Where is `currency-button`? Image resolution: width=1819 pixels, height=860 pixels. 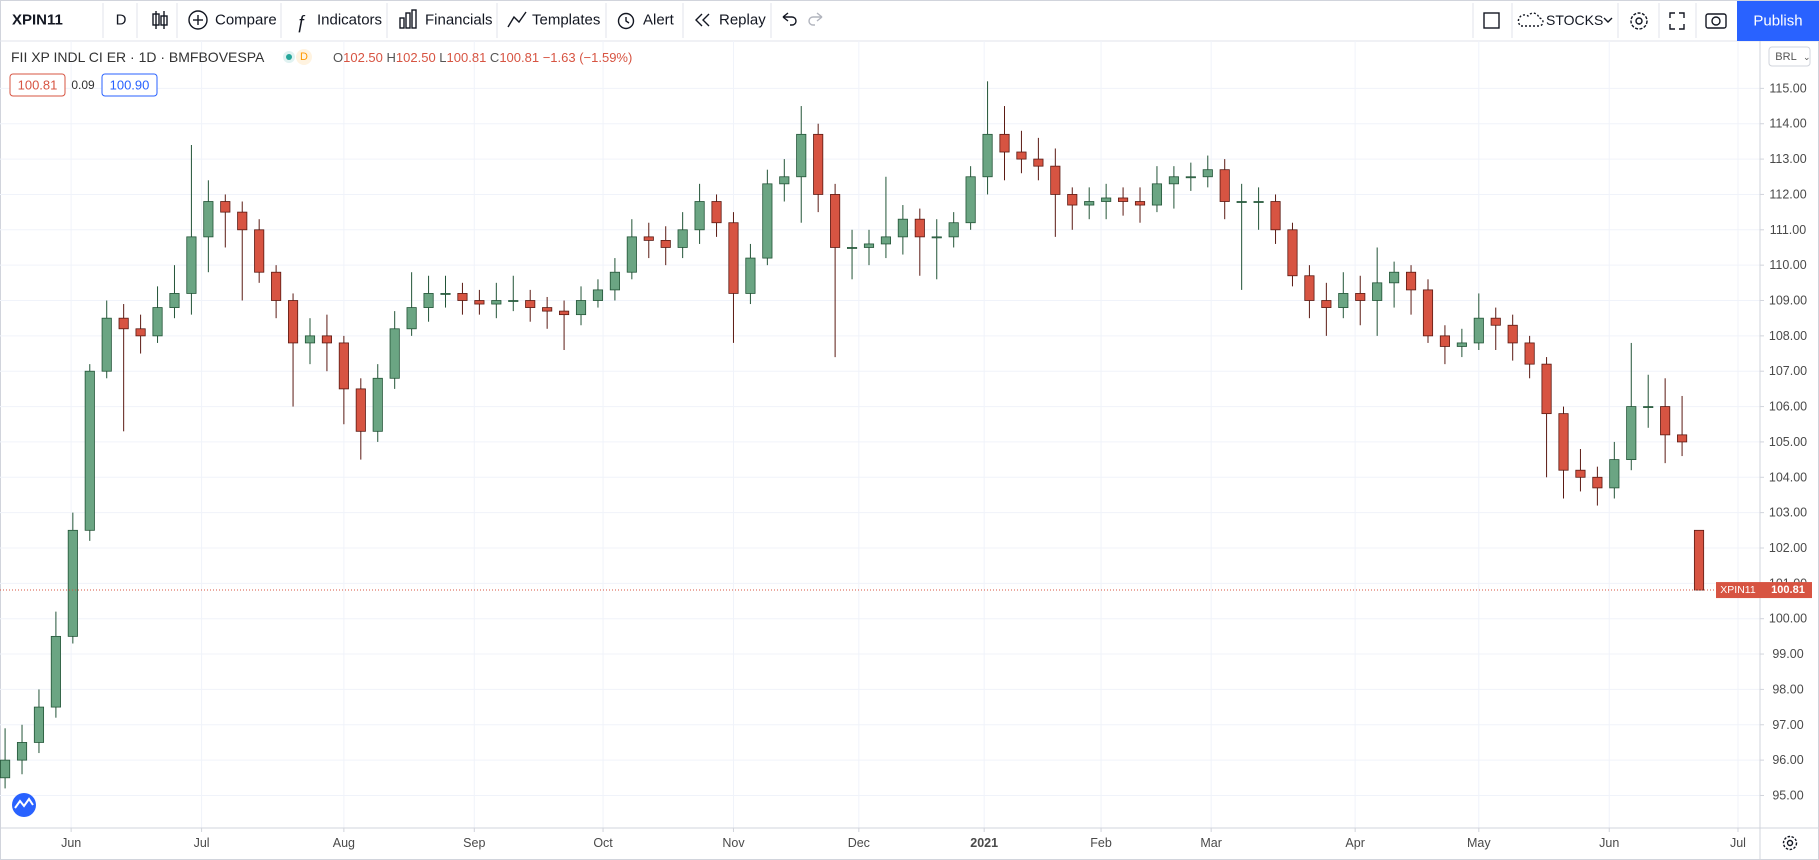 currency-button is located at coordinates (1789, 56).